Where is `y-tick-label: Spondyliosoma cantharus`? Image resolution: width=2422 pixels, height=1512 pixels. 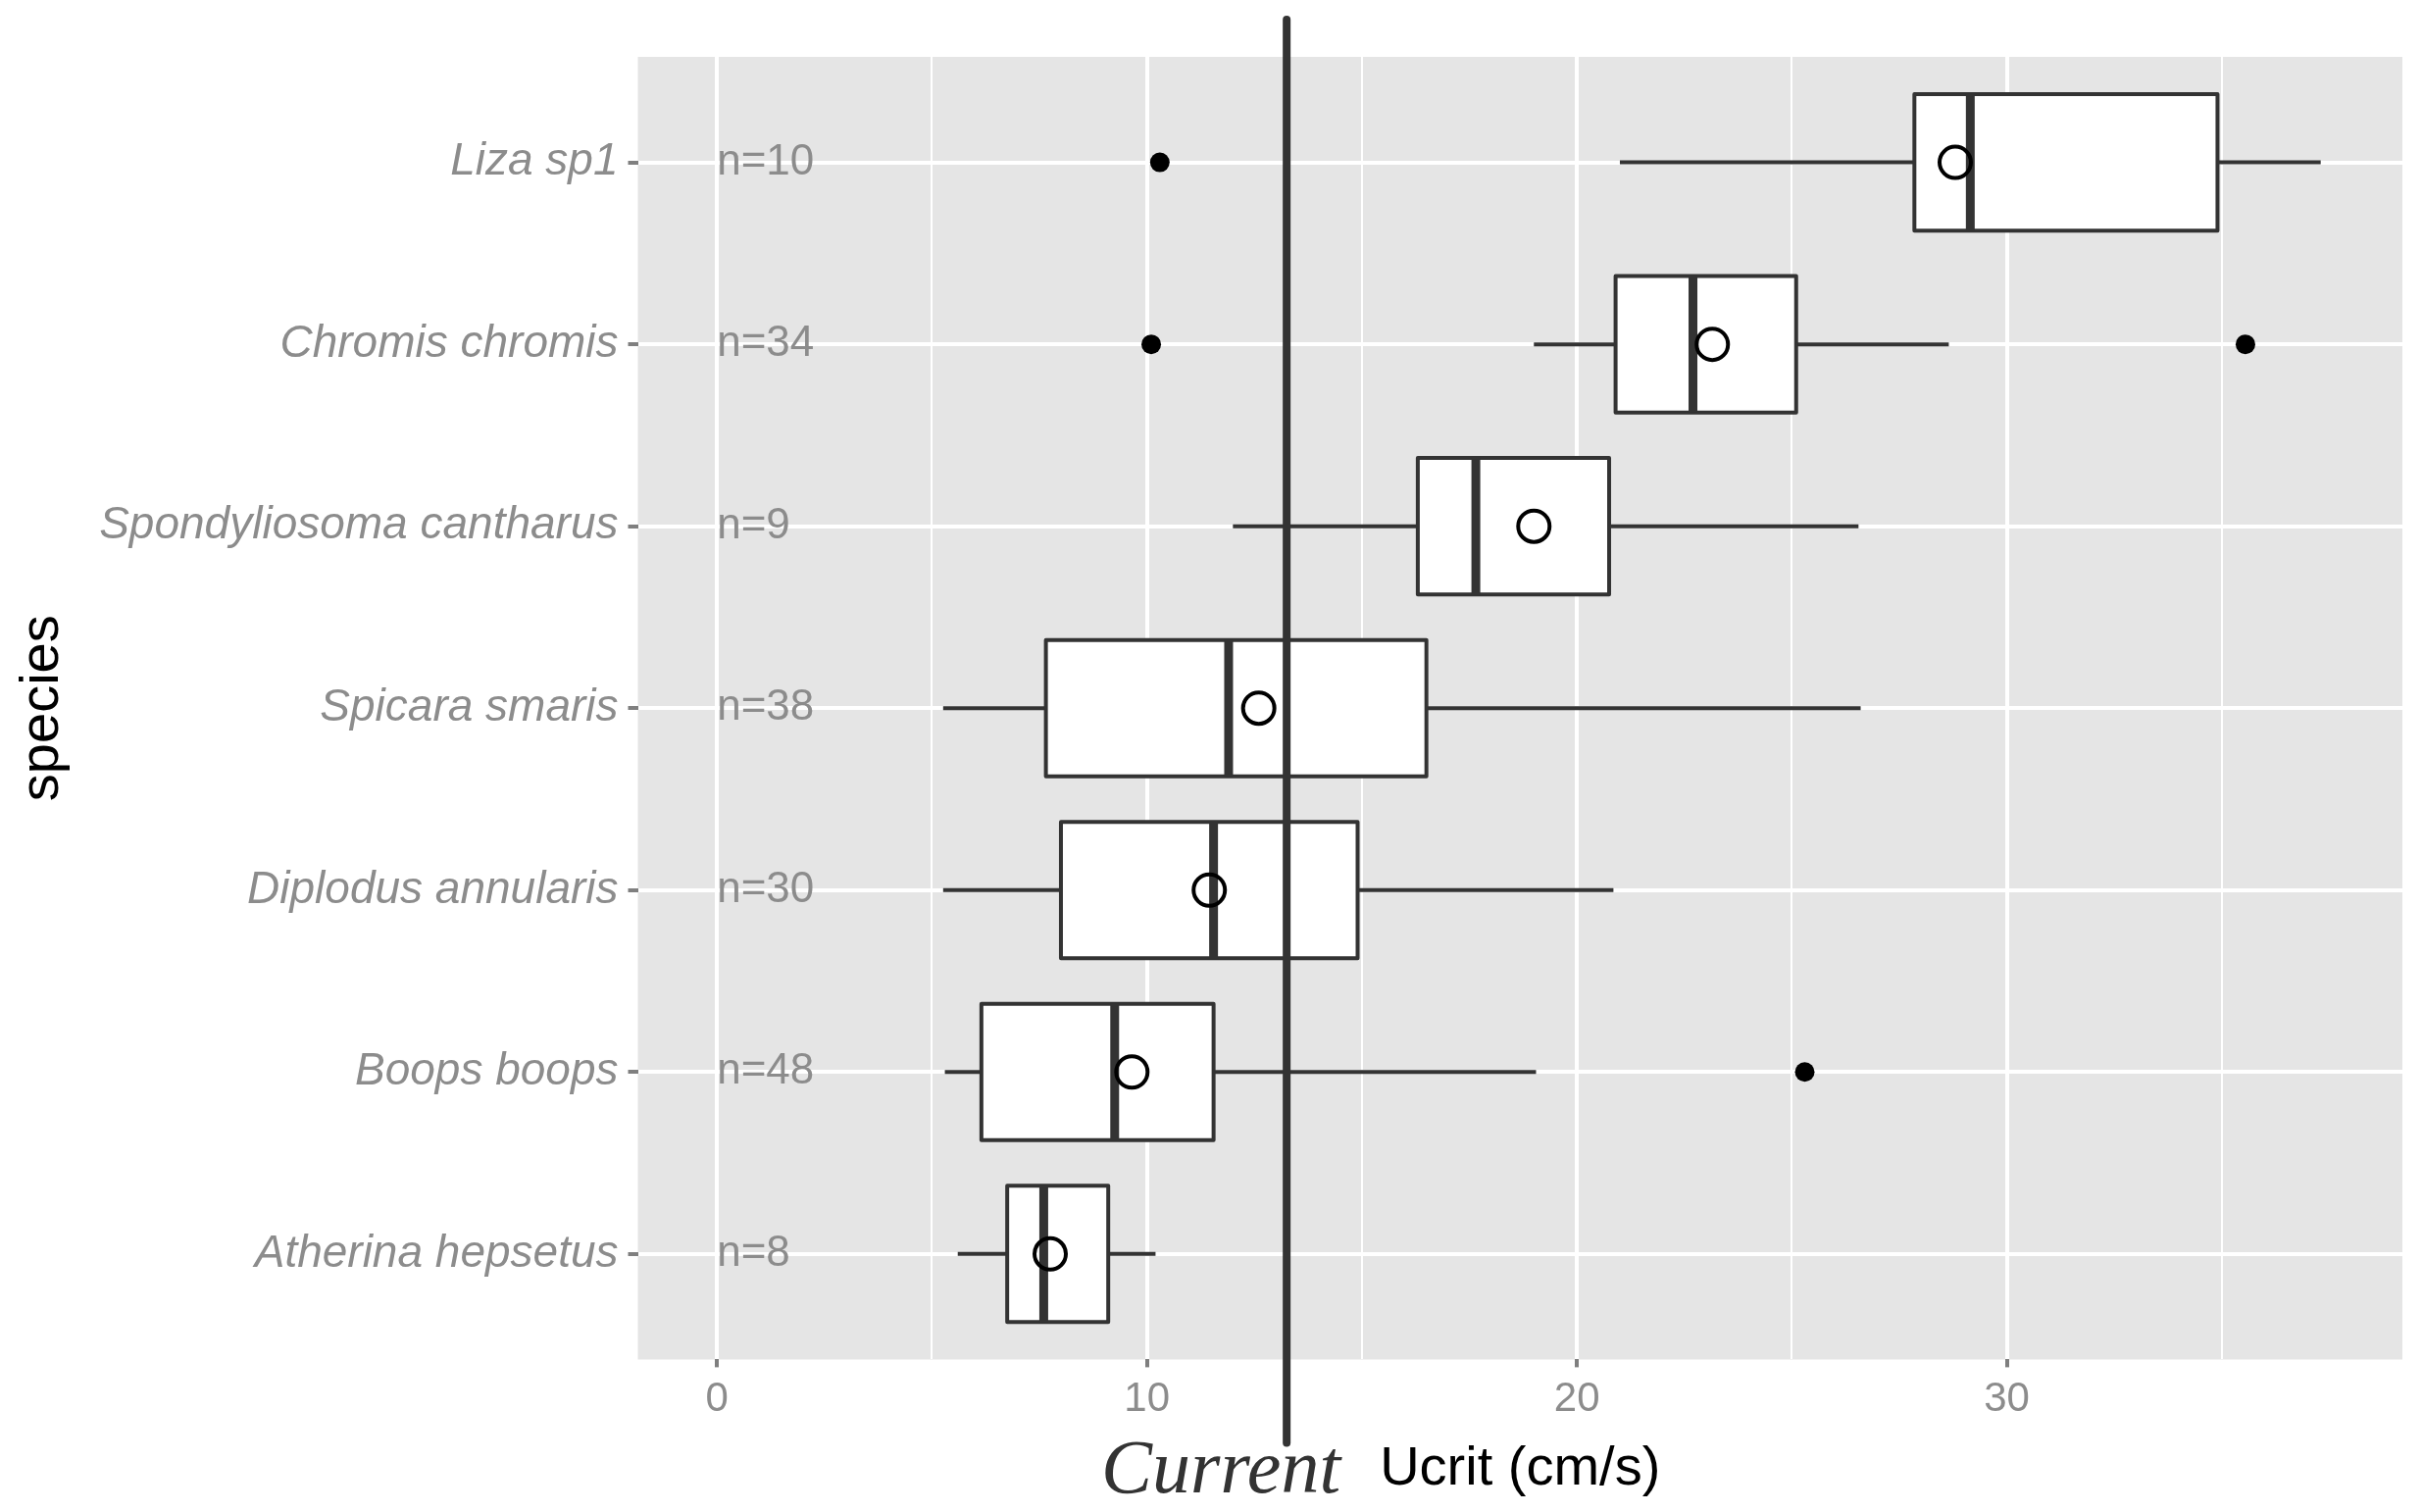
y-tick-label: Spondyliosoma cantharus is located at coordinates (359, 523).